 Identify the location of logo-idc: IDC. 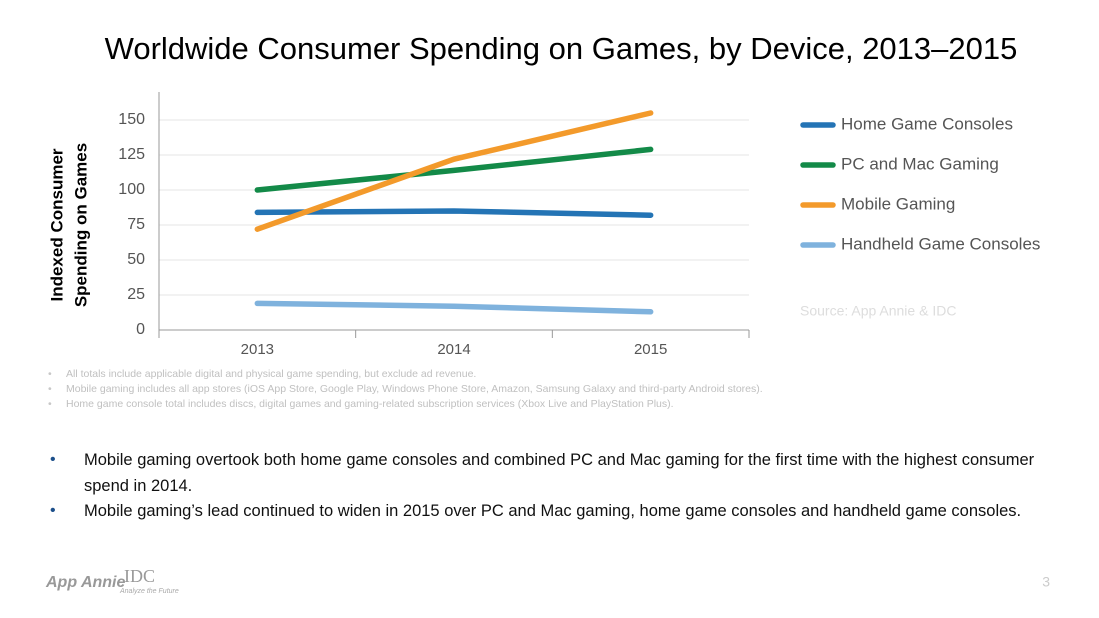
(139, 576).